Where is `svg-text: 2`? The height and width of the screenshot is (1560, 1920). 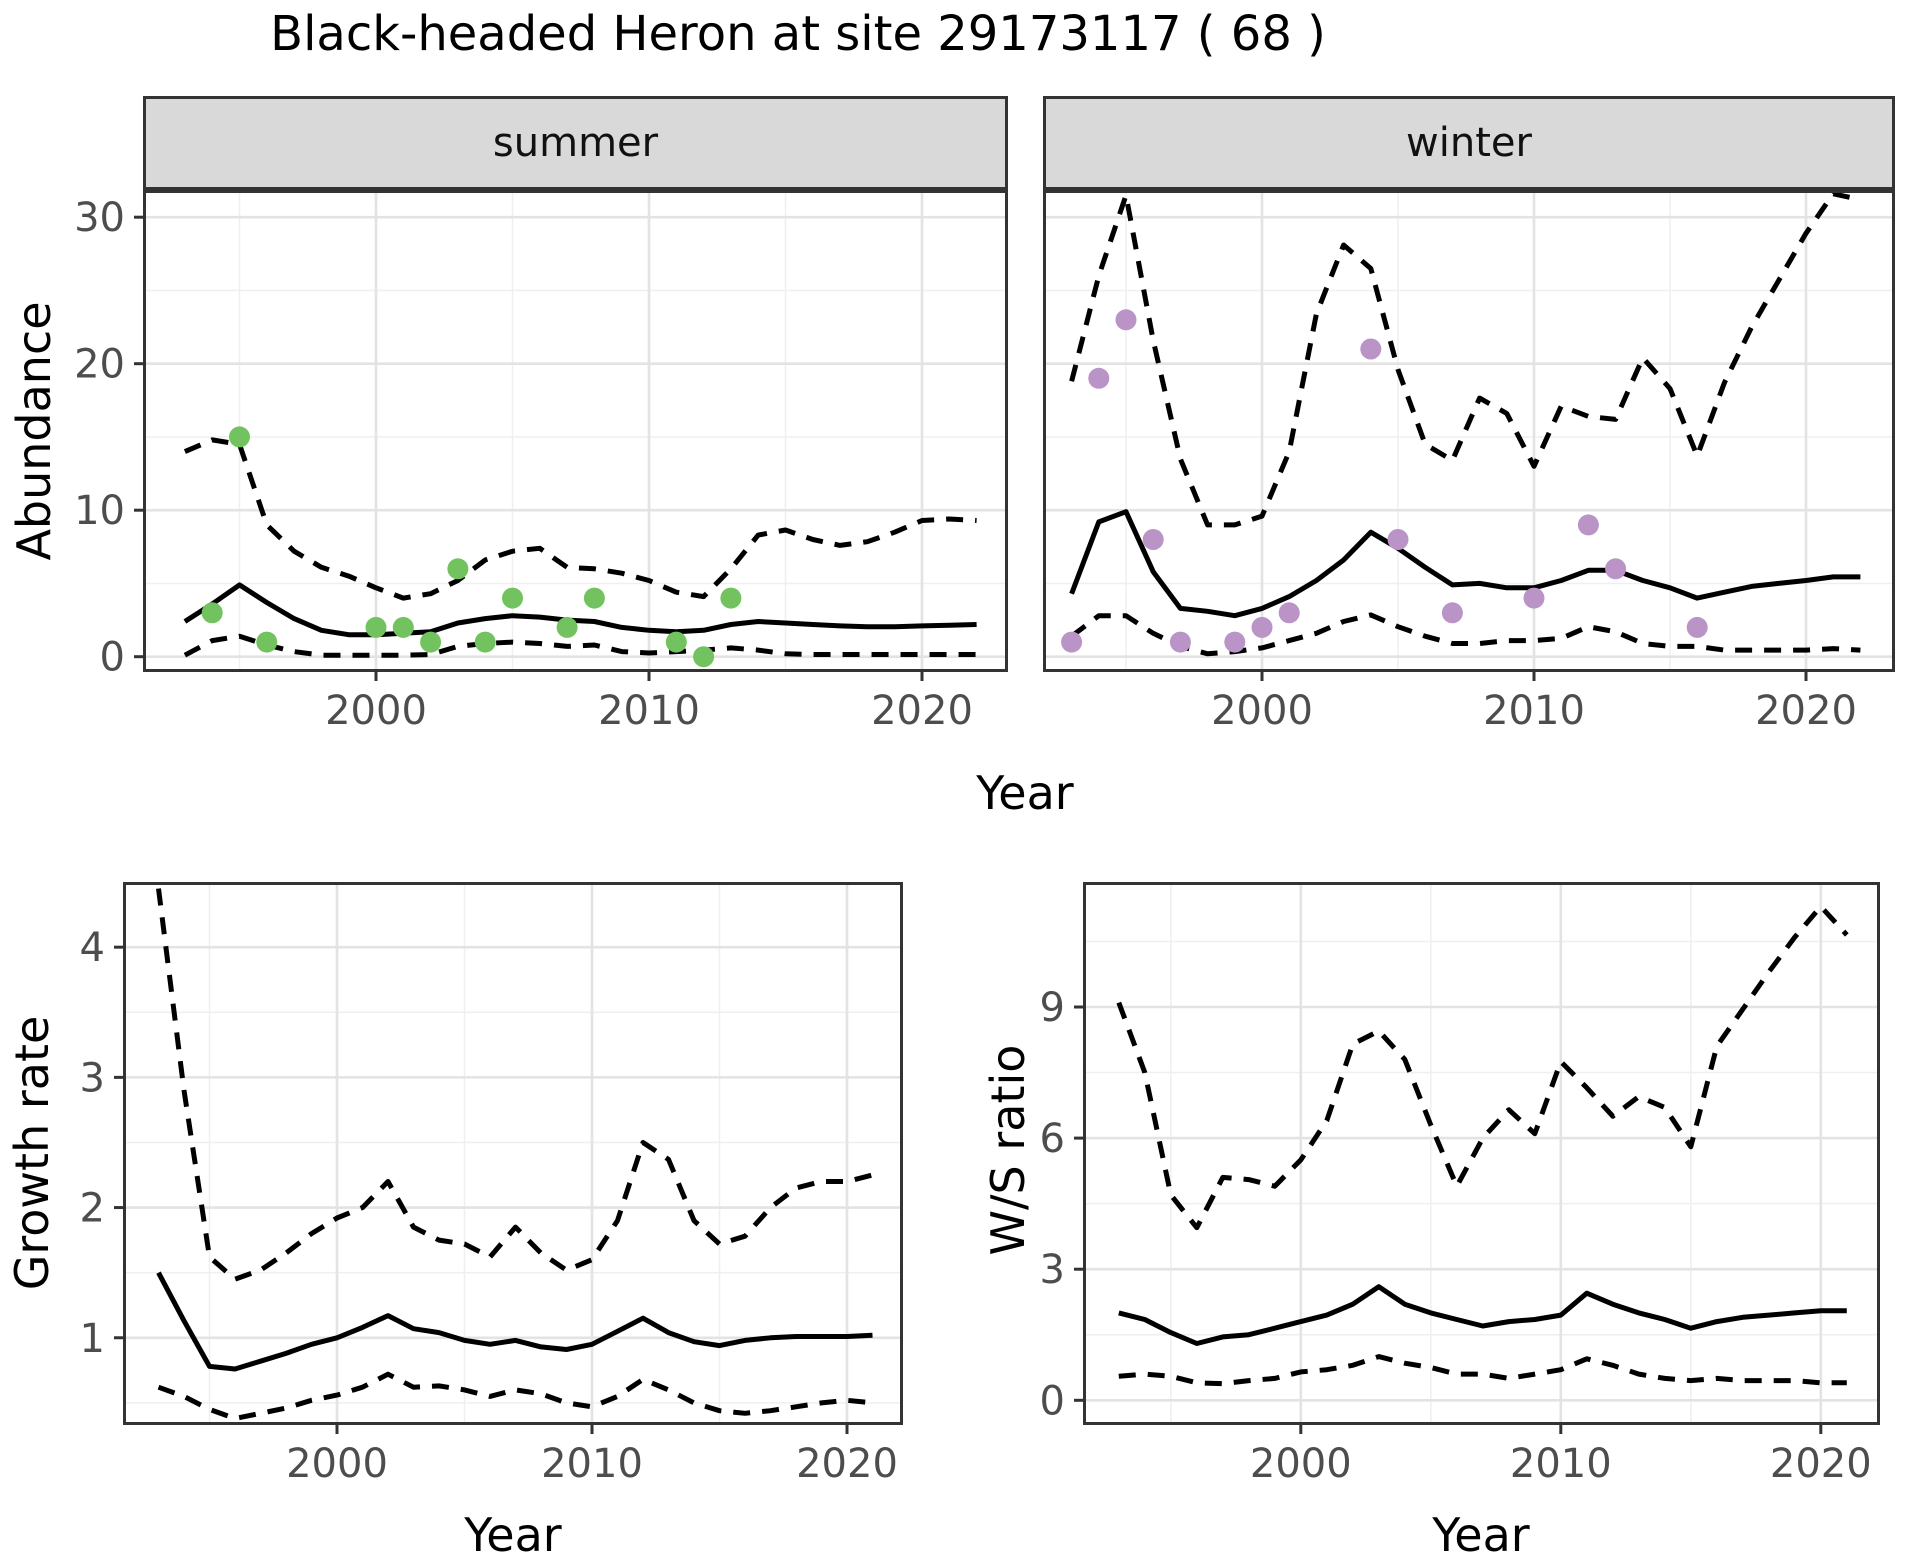 svg-text: 2 is located at coordinates (92, 1209).